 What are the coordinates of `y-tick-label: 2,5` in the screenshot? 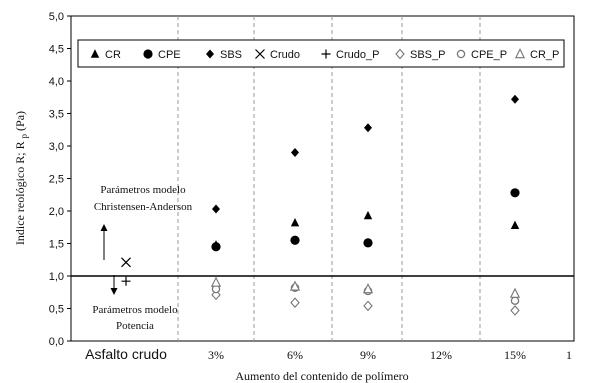 It's located at (56, 180).